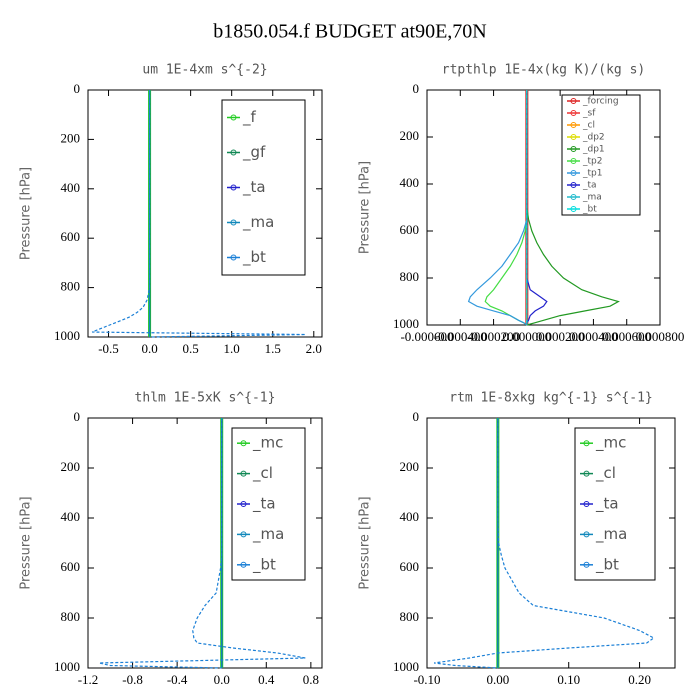 Image resolution: width=700 pixels, height=700 pixels. What do you see at coordinates (568, 679) in the screenshot?
I see `x-tick-label: 0.10` at bounding box center [568, 679].